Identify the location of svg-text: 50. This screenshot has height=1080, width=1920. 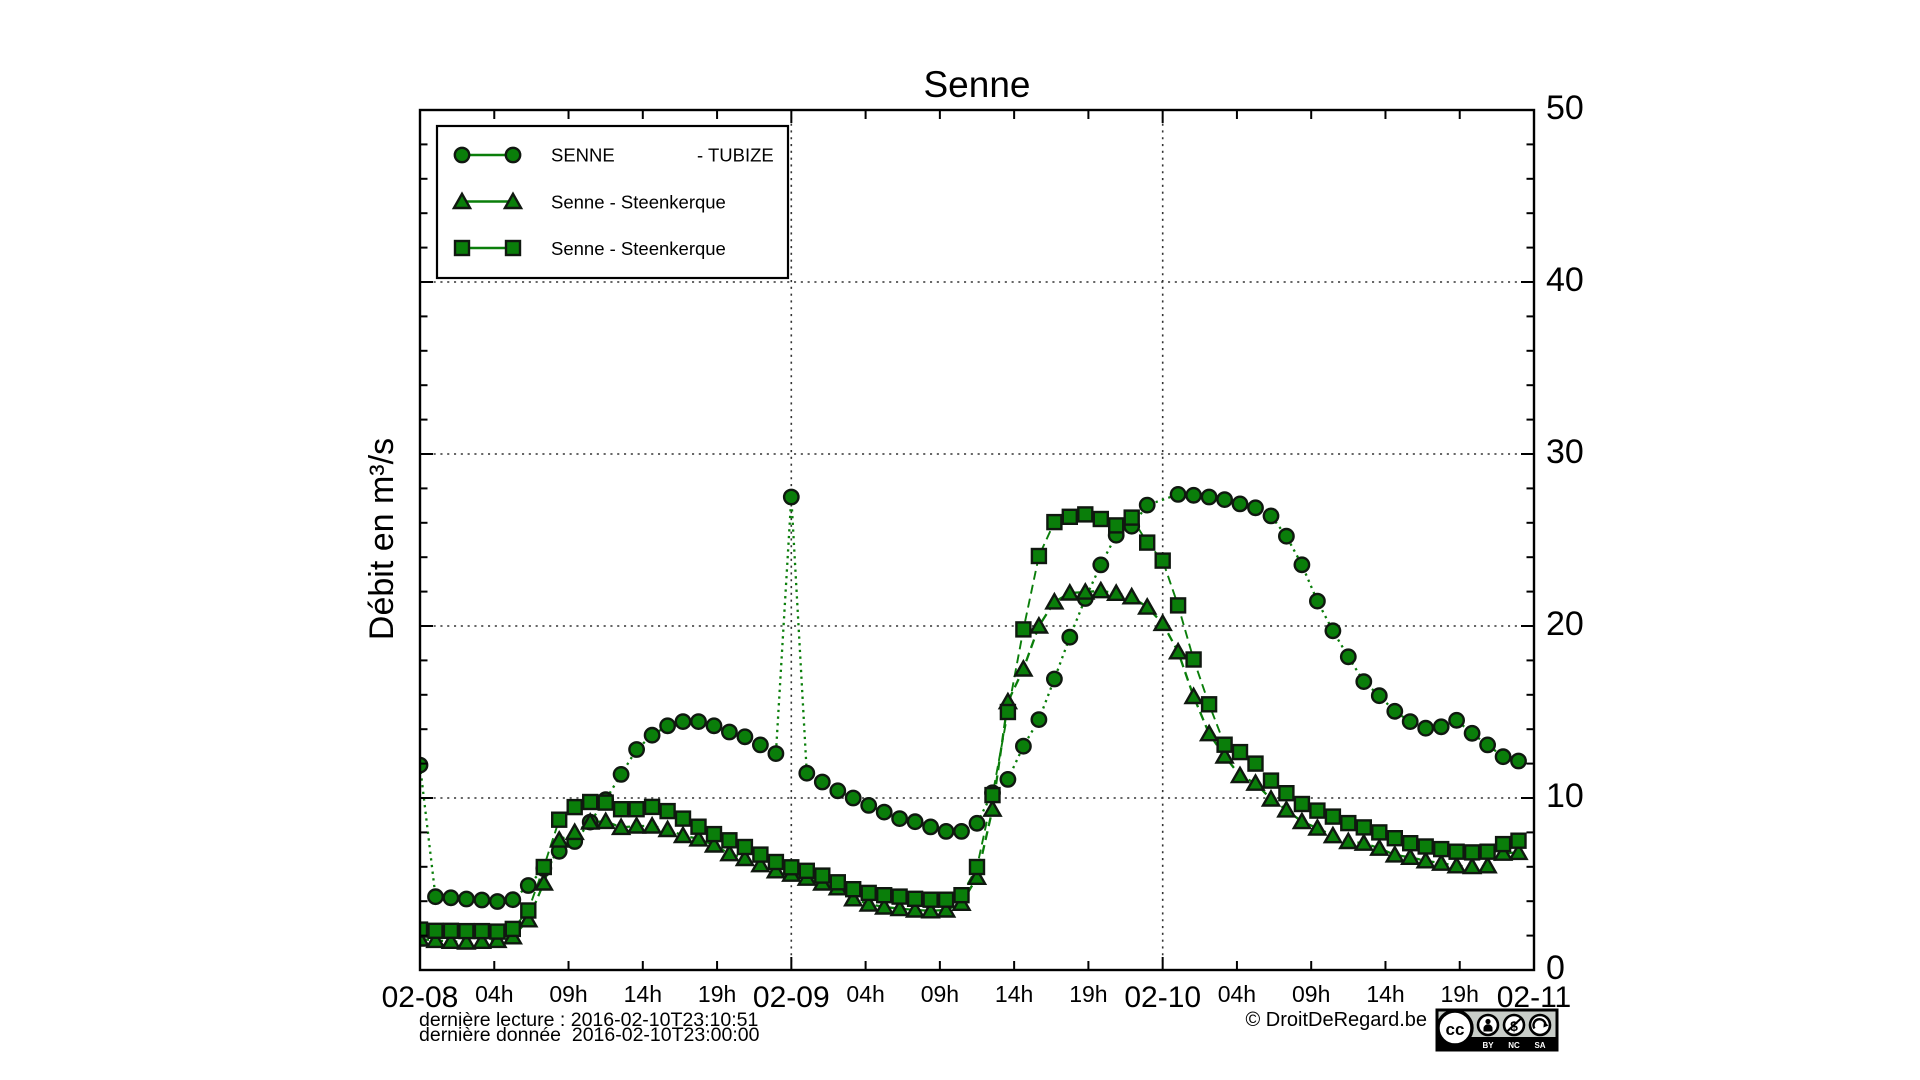
(1565, 108).